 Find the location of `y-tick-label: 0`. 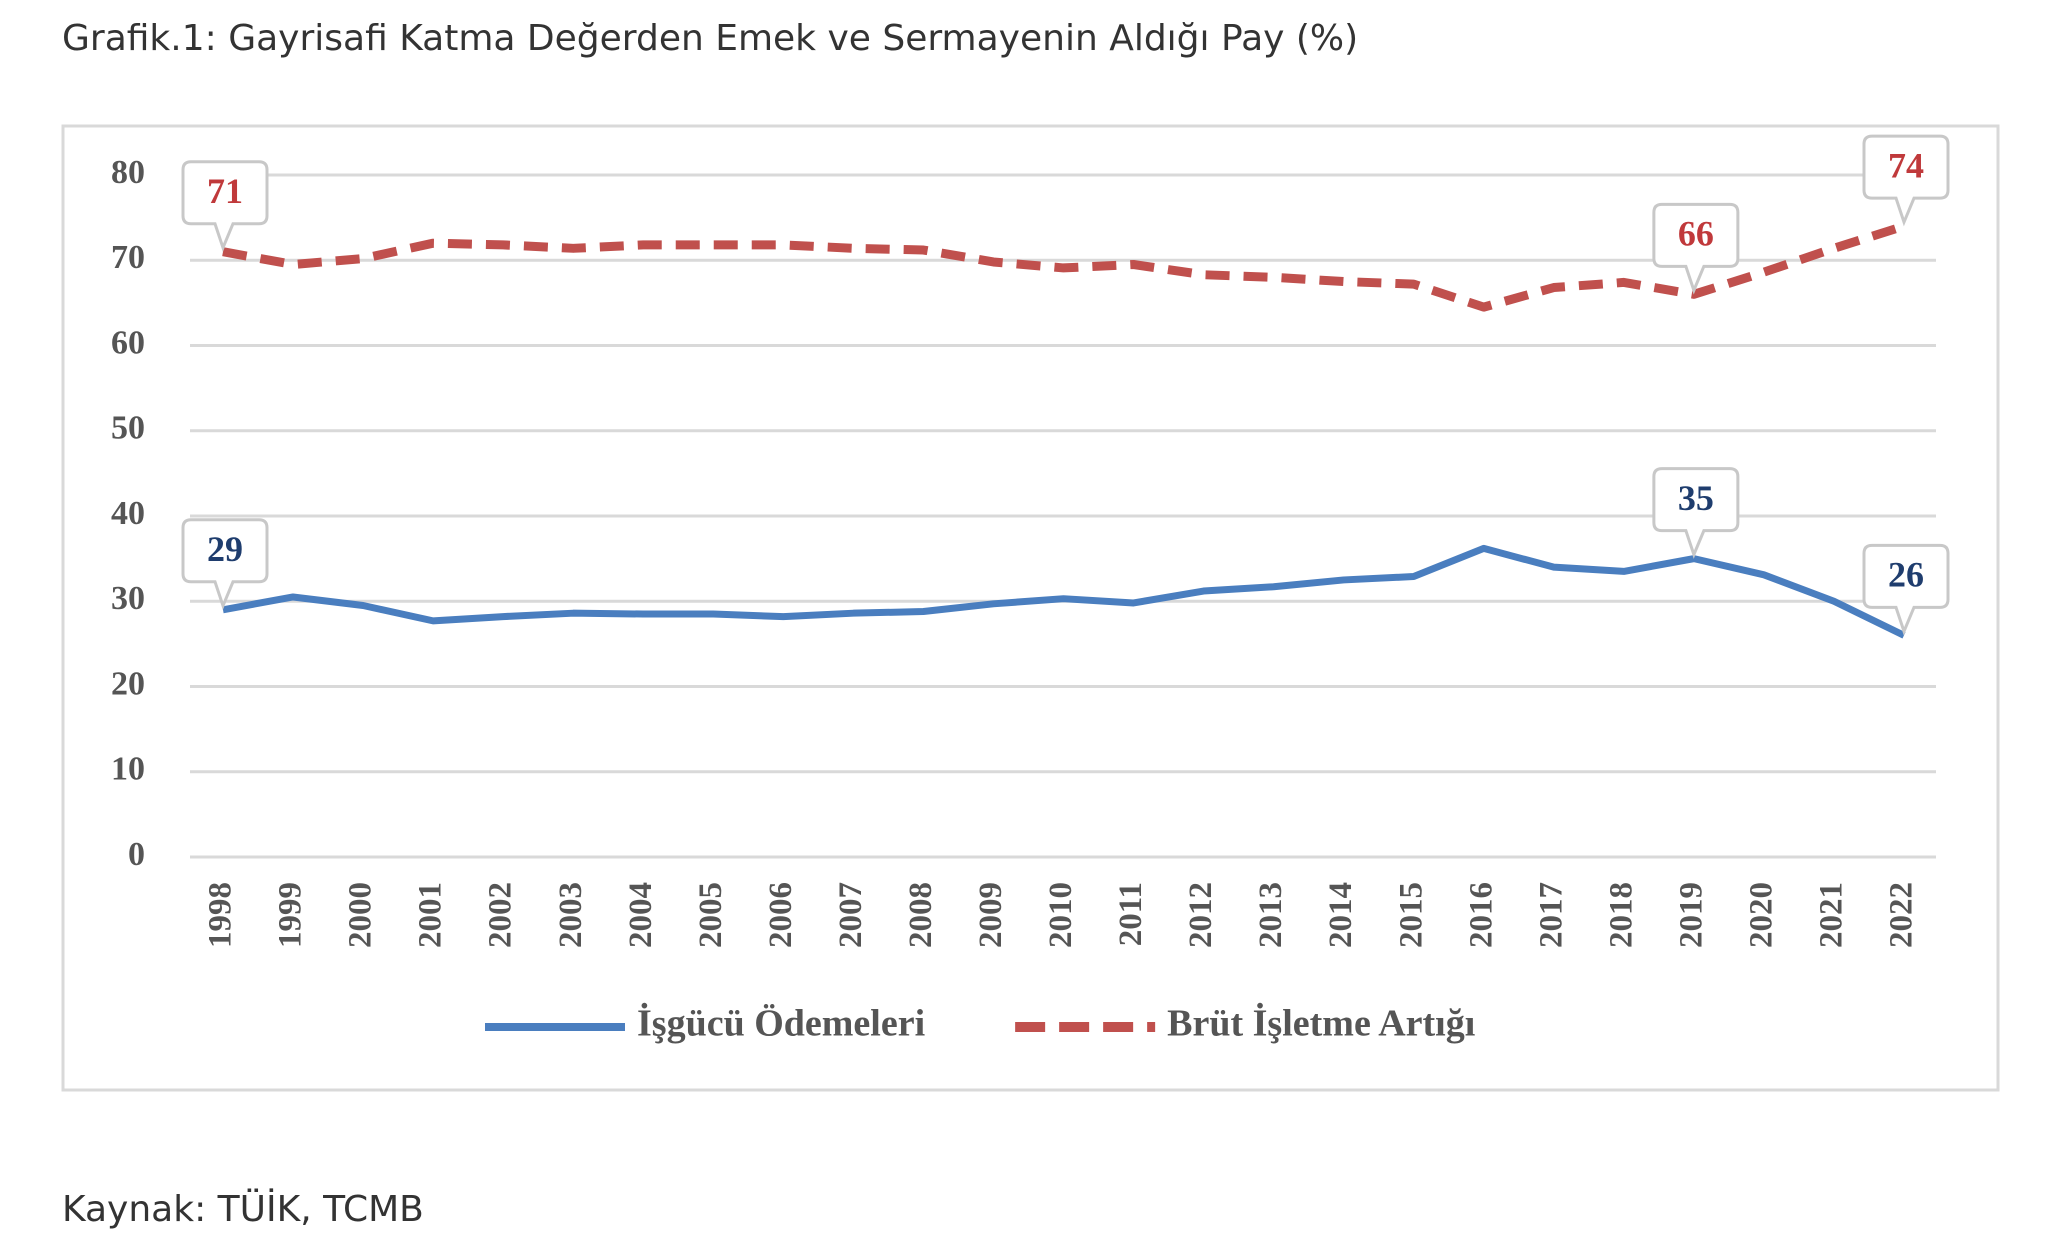

y-tick-label: 0 is located at coordinates (136, 854).